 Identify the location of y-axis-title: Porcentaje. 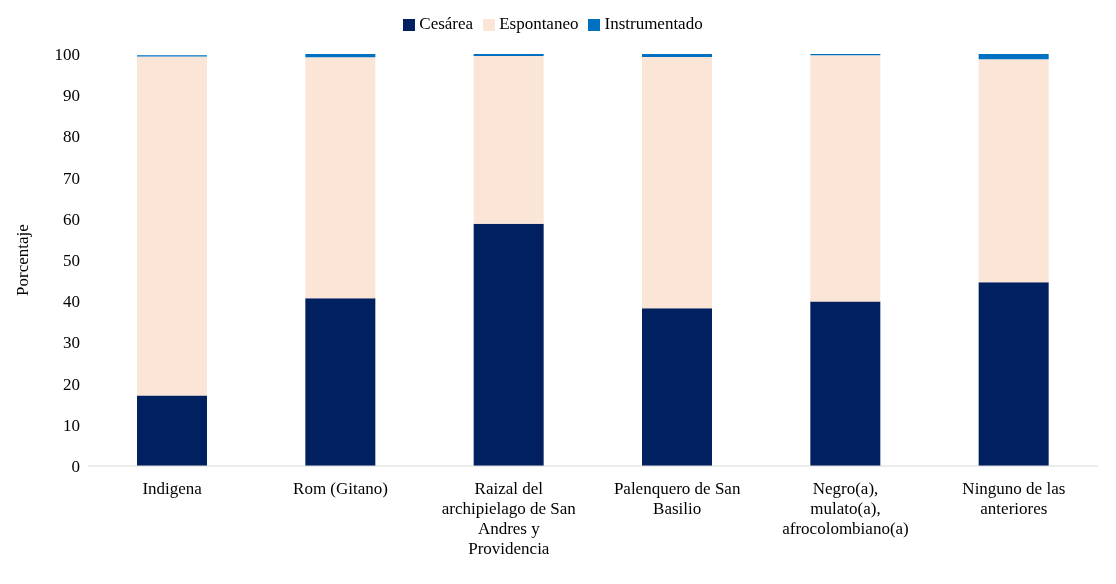
(23, 260).